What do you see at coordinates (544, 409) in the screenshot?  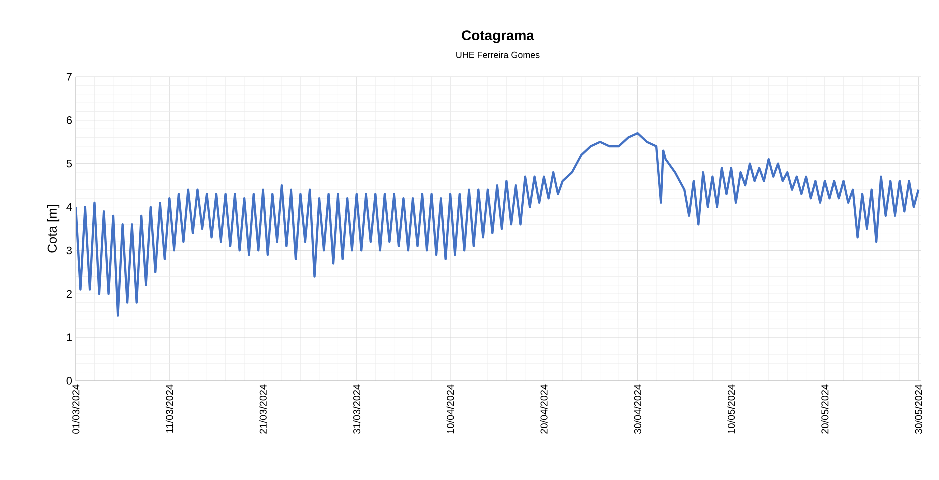 I see `x-tick-label: 20/04/2024` at bounding box center [544, 409].